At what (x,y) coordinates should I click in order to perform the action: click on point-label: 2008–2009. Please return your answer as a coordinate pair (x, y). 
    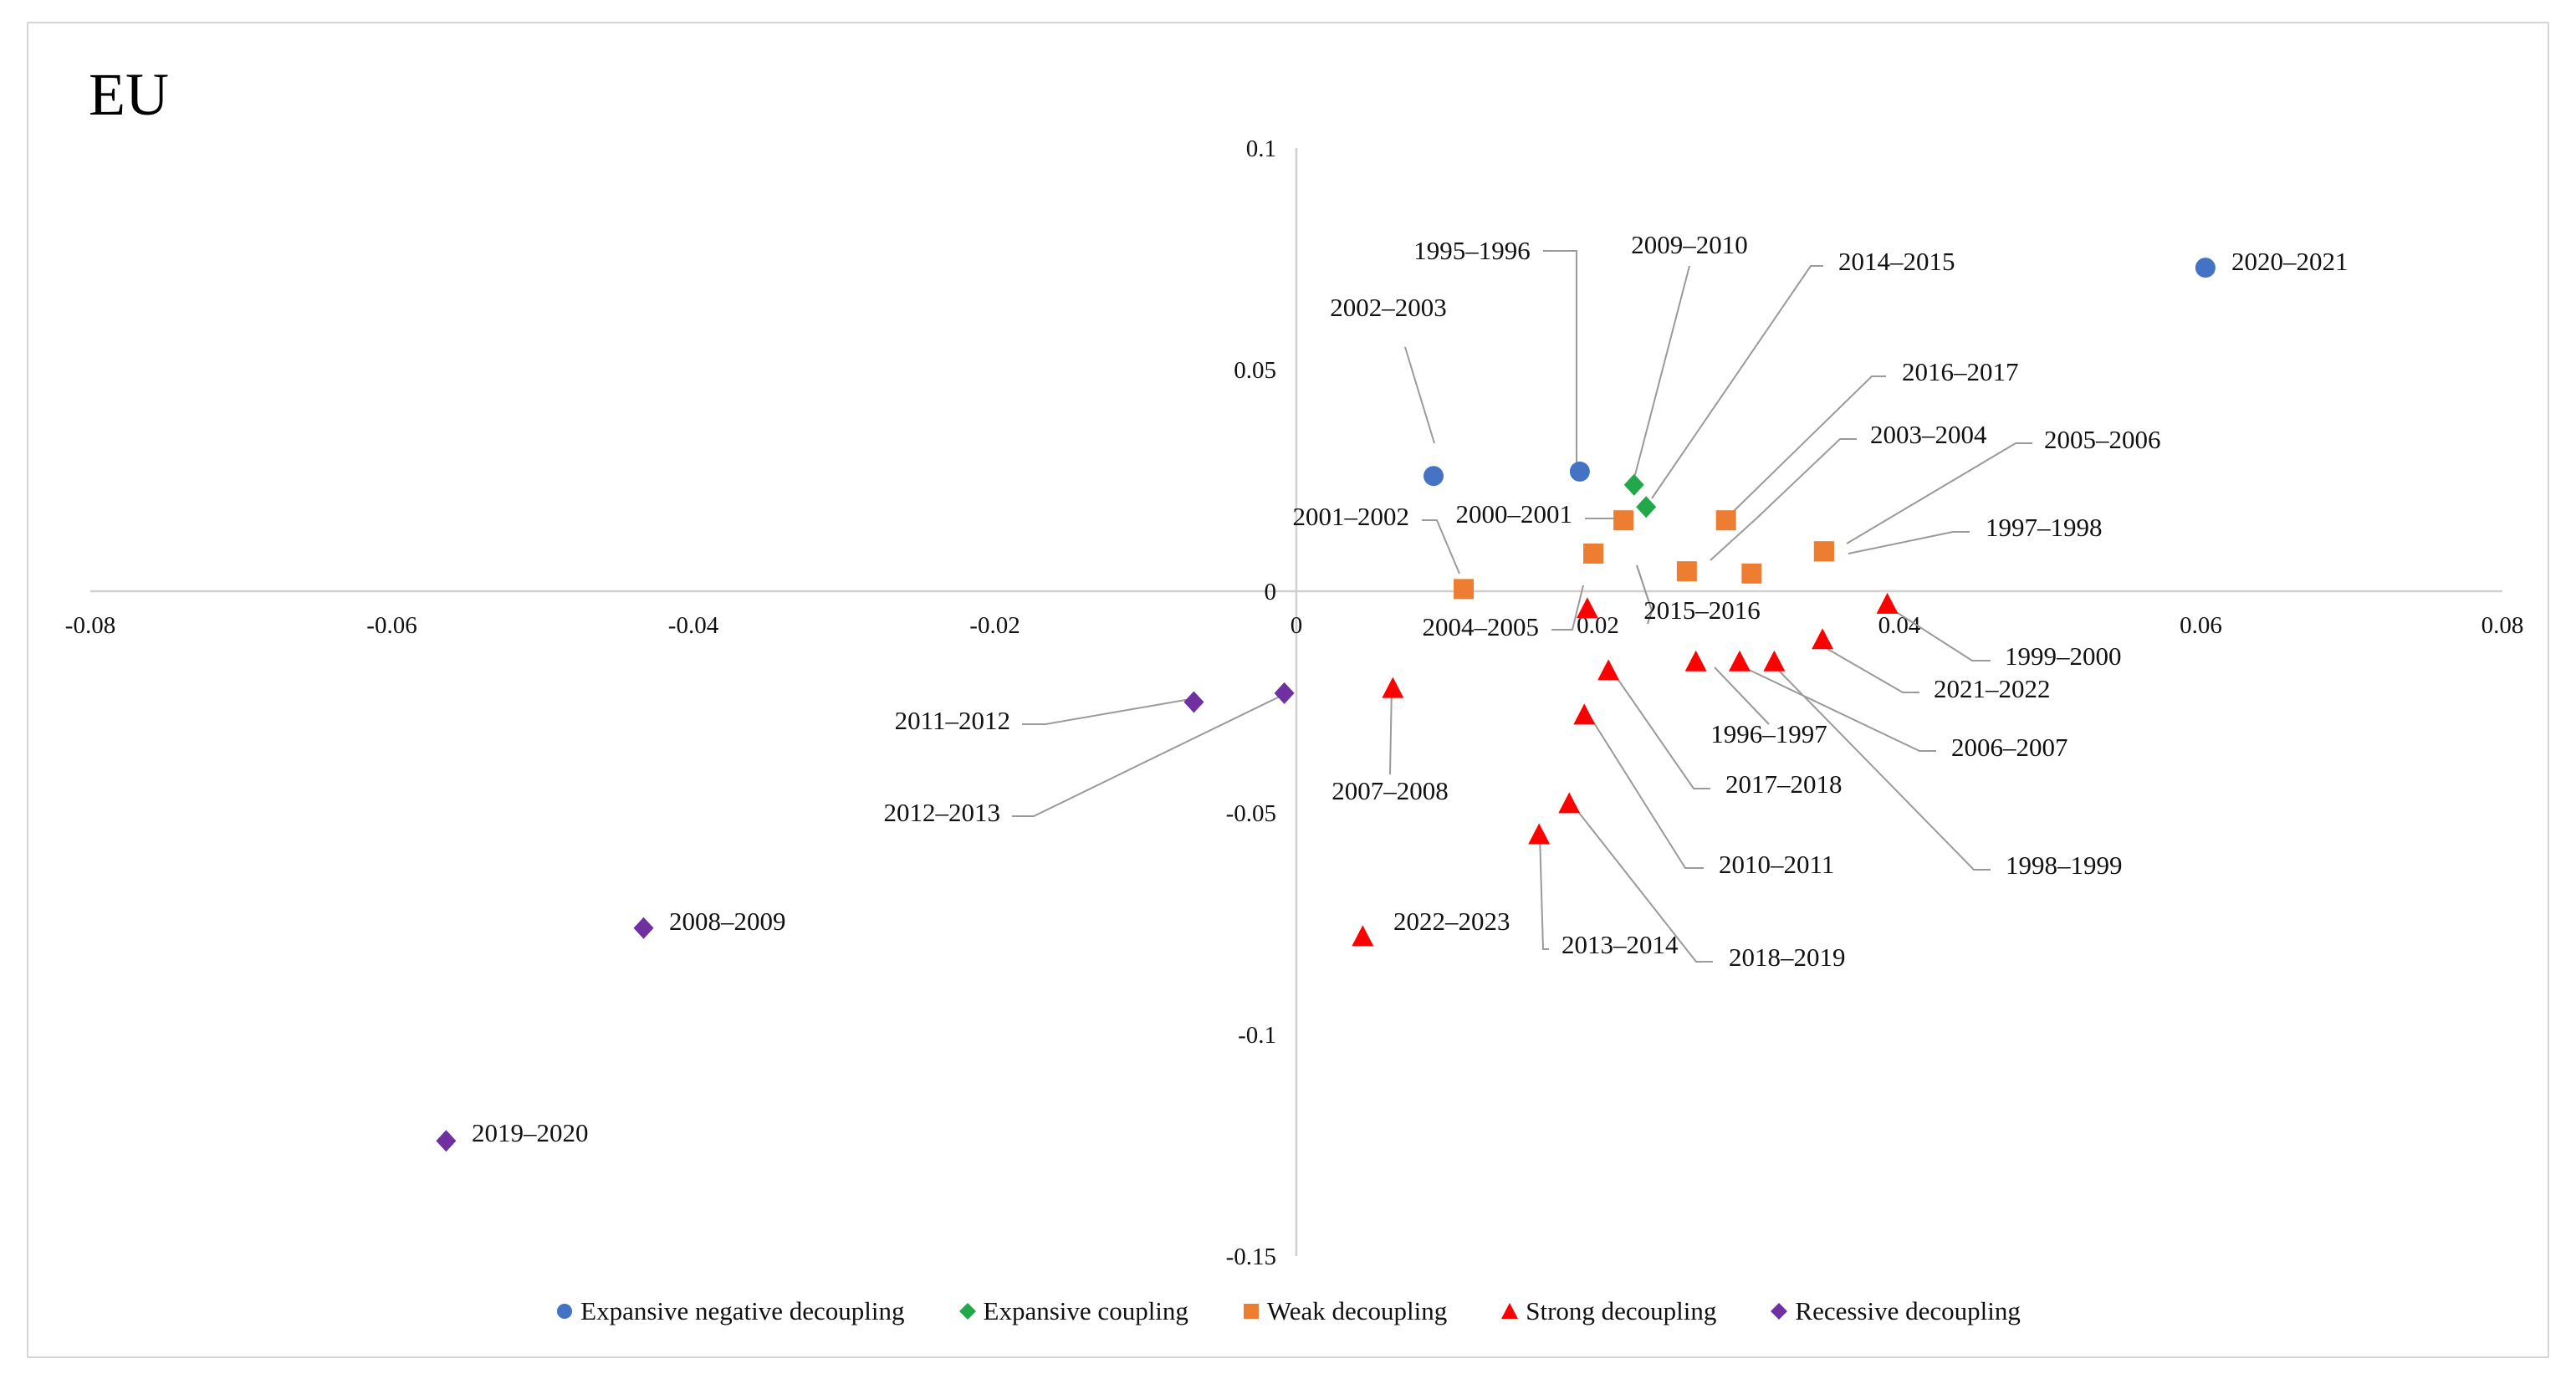
    Looking at the image, I should click on (727, 921).